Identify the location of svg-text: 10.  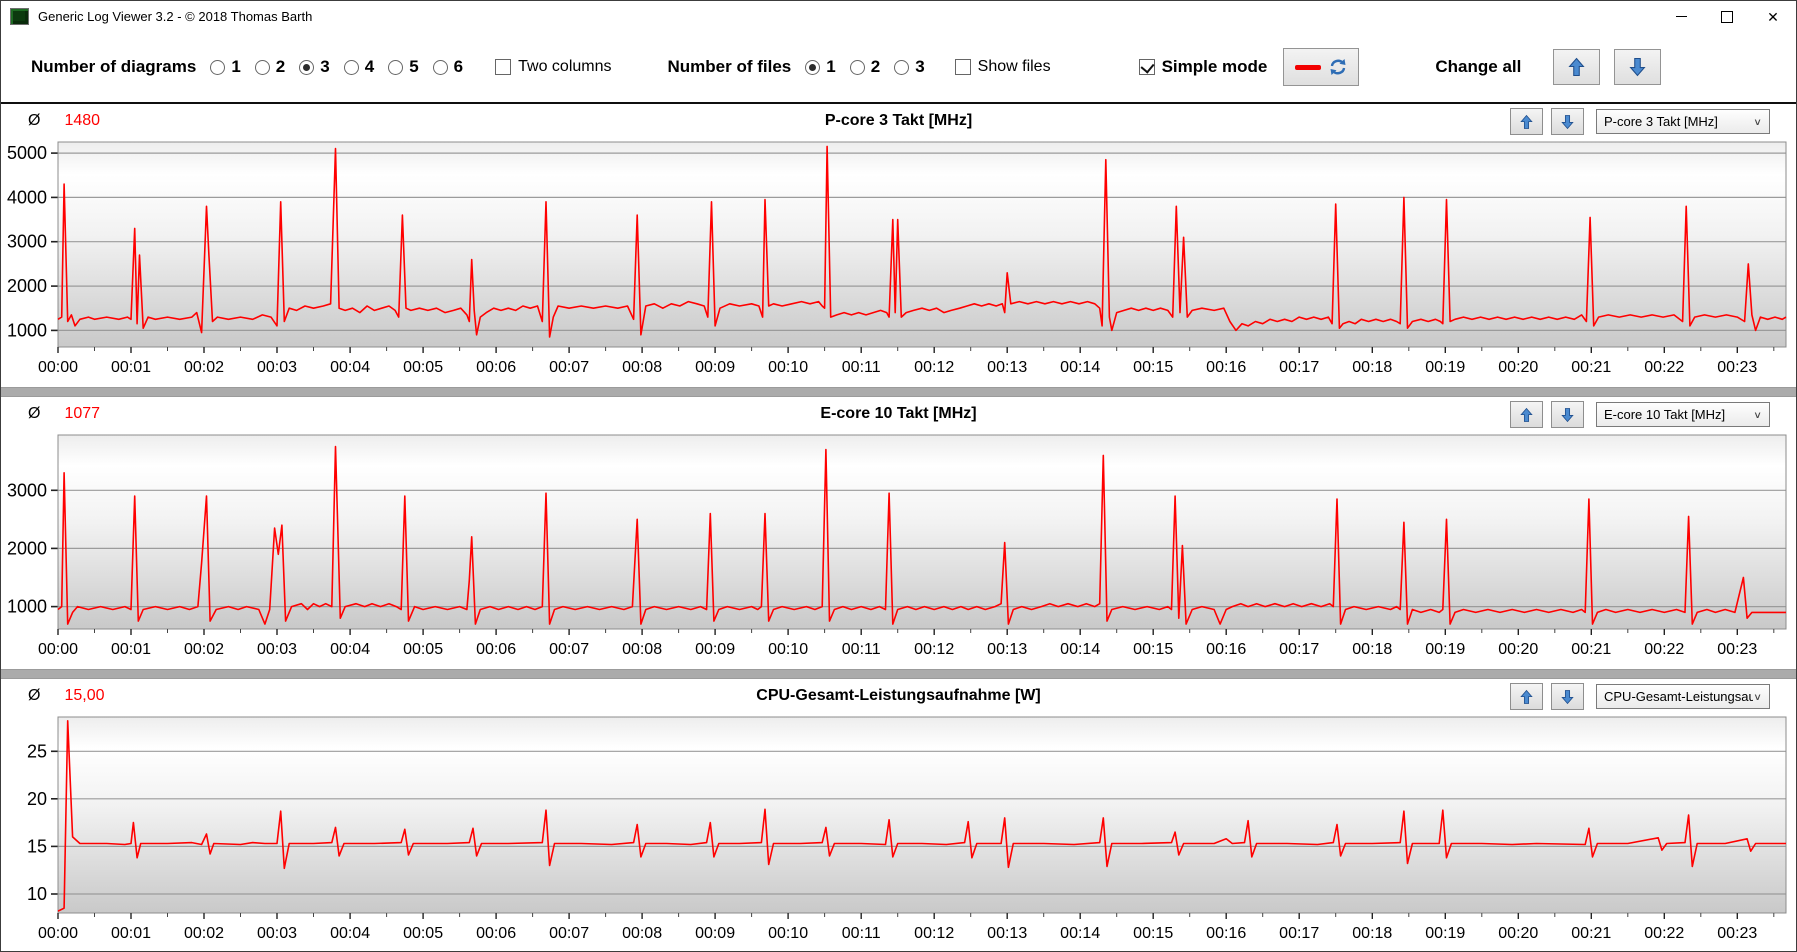
(37, 894).